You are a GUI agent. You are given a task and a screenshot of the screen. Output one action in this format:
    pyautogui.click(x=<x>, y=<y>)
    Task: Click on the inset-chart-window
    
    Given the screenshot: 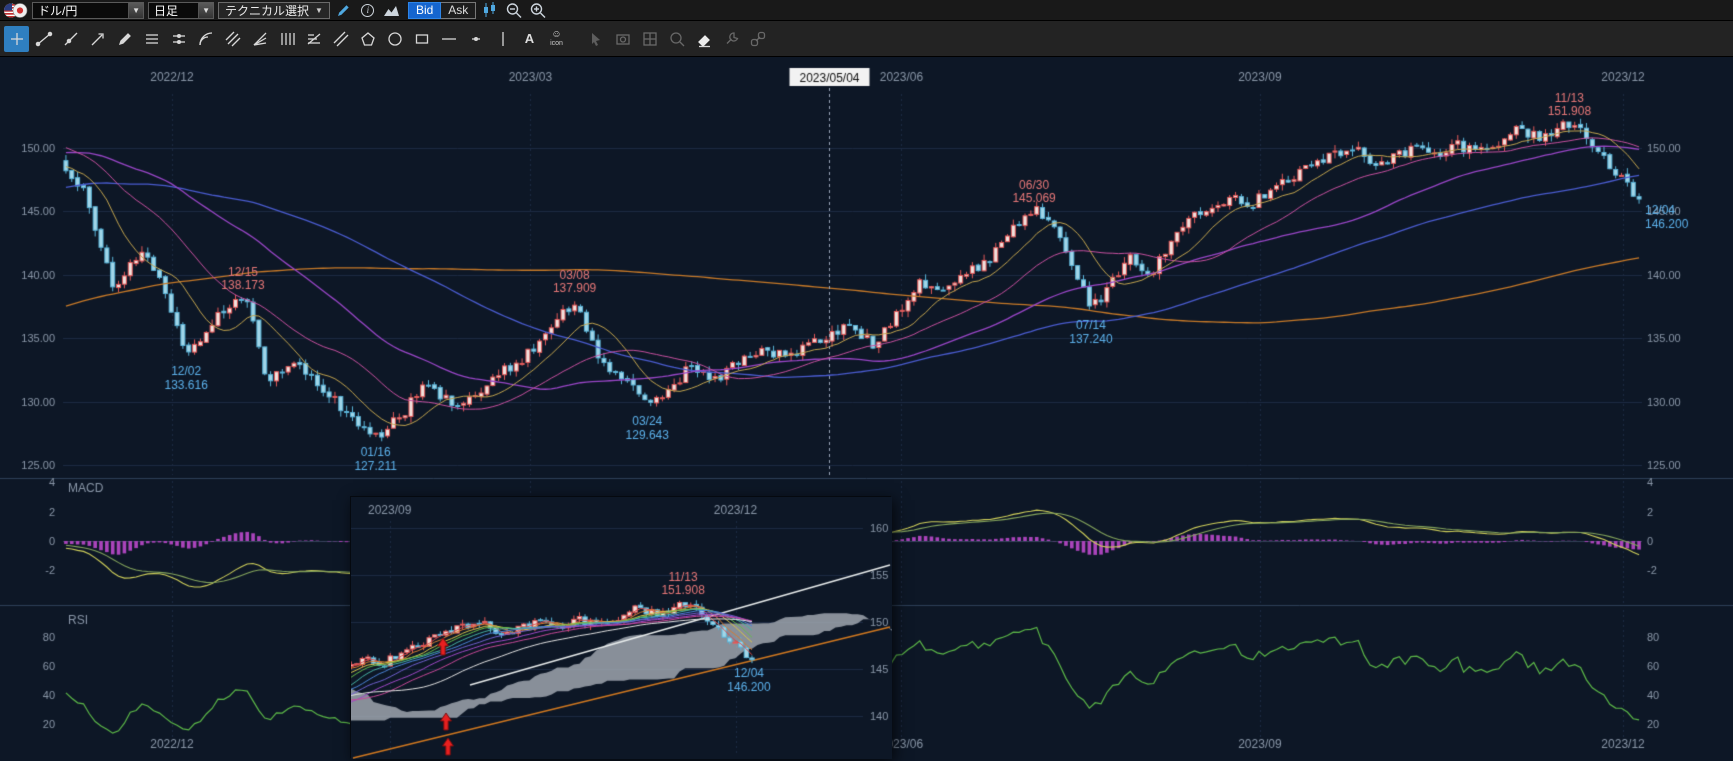 What is the action you would take?
    pyautogui.click(x=621, y=627)
    